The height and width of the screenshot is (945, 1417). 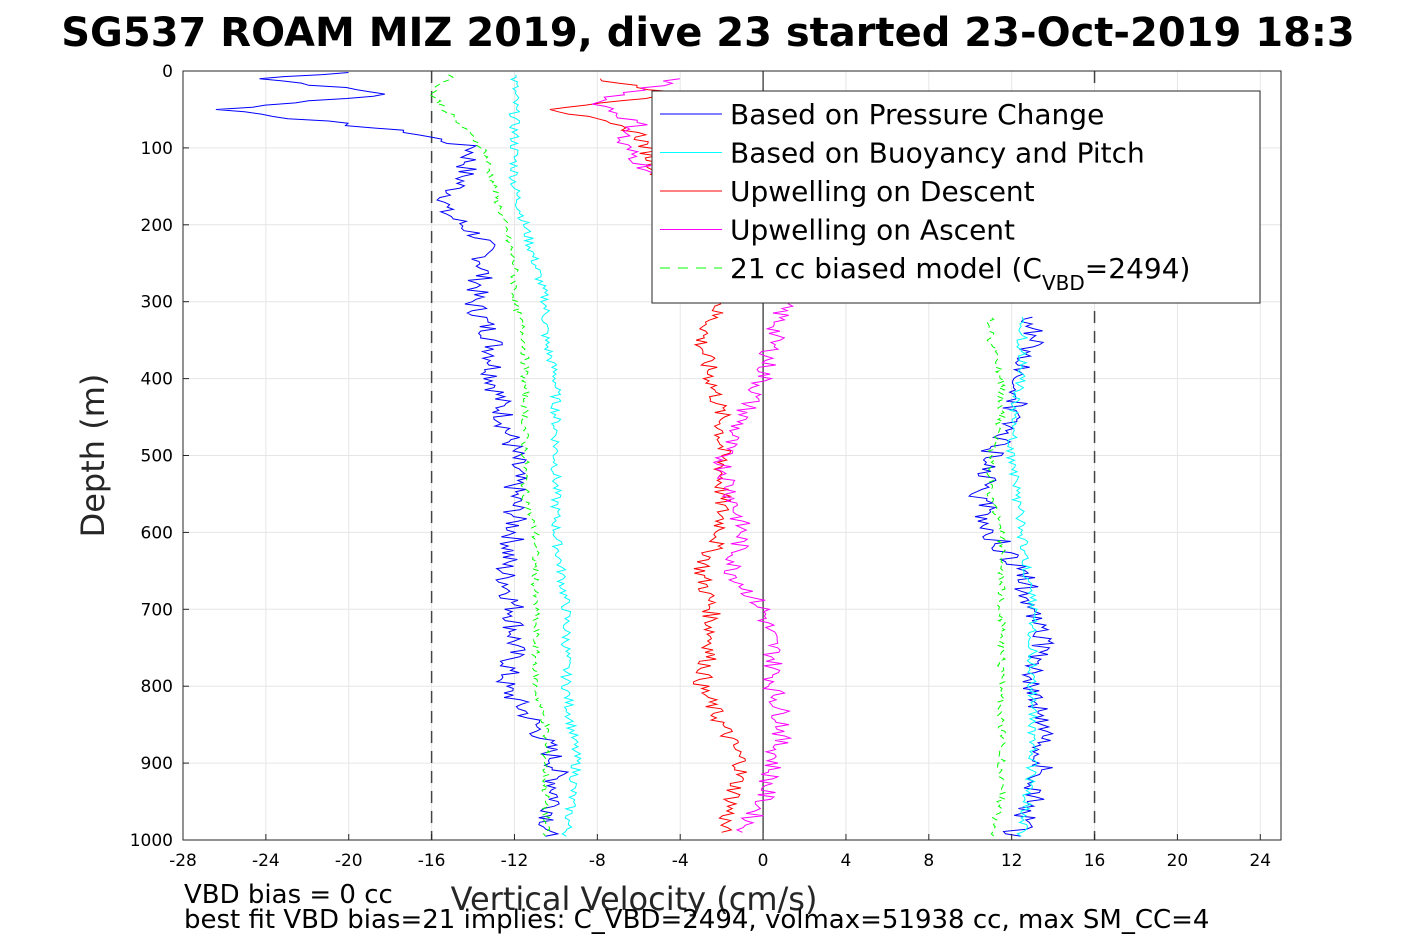 What do you see at coordinates (1178, 861) in the screenshot?
I see `x-tick-label: 20` at bounding box center [1178, 861].